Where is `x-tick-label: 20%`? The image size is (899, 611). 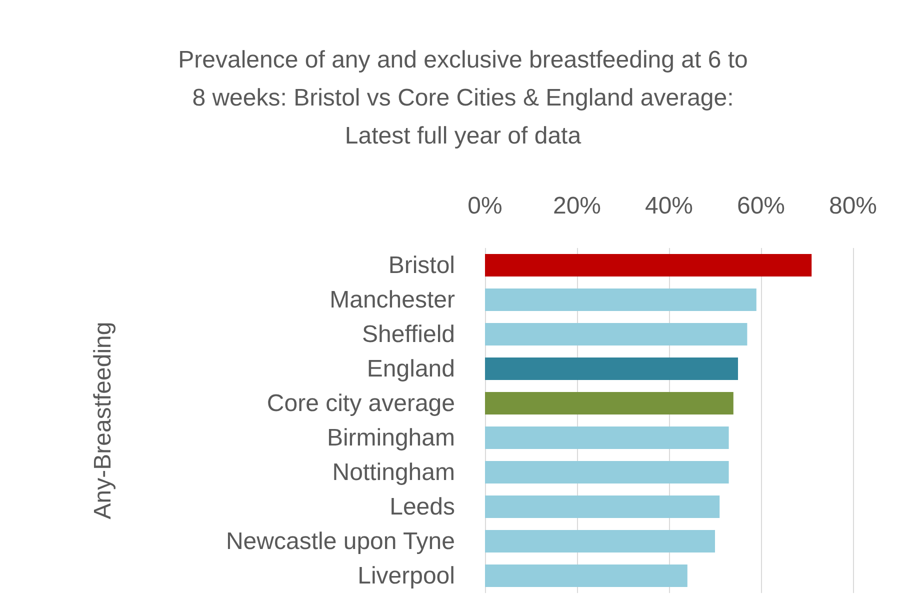
x-tick-label: 20% is located at coordinates (577, 206).